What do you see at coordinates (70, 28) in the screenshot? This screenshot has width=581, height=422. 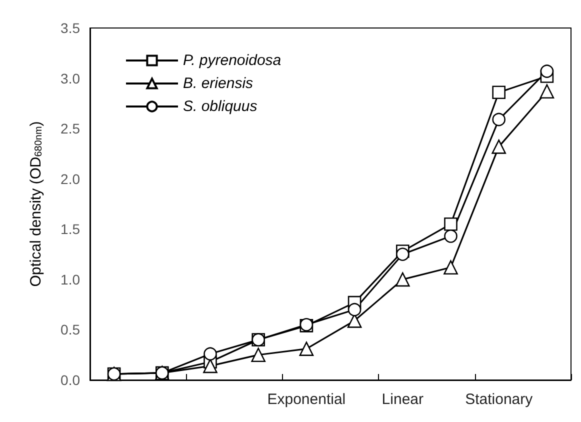 I see `y-tick-label: 3.5` at bounding box center [70, 28].